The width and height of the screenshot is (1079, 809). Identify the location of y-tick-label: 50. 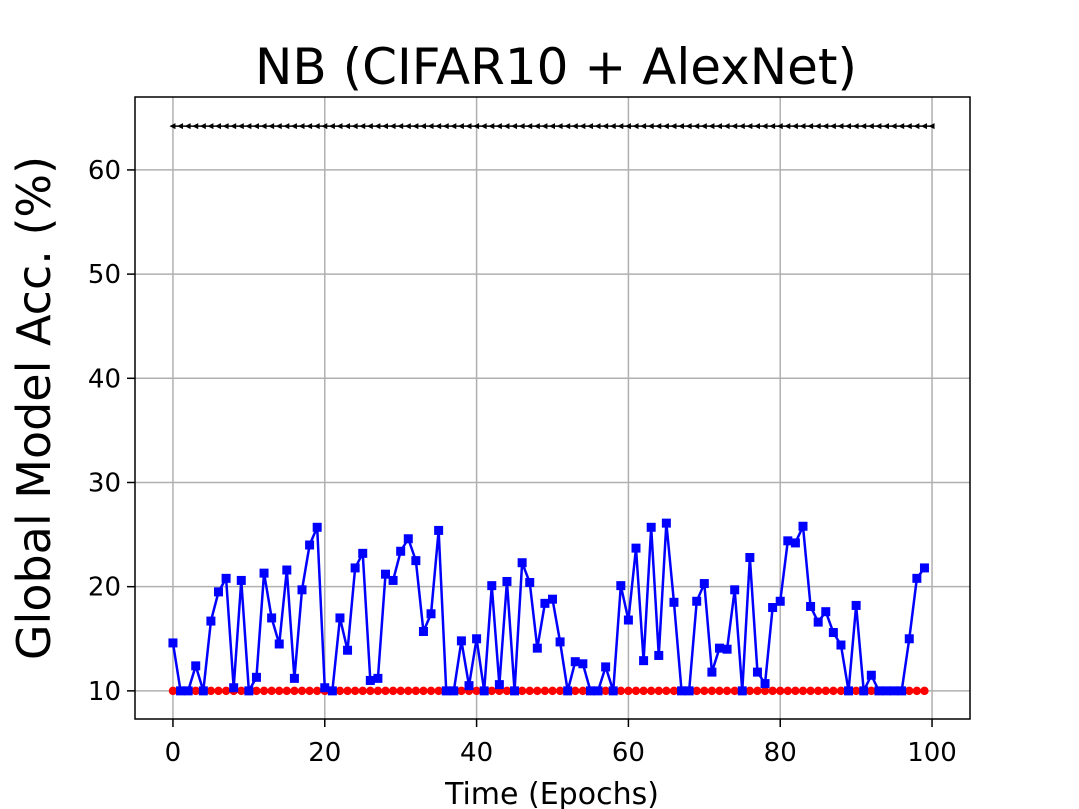
(104, 275).